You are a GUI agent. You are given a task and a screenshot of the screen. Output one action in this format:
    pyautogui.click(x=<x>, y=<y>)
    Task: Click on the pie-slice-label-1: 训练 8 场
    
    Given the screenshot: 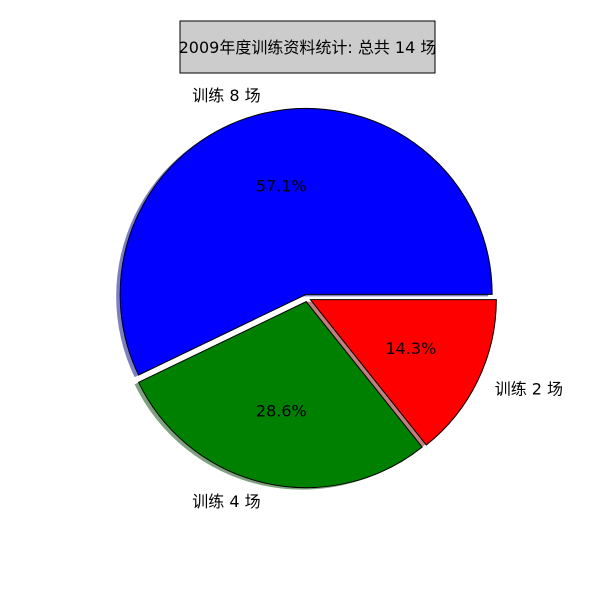 What is the action you would take?
    pyautogui.click(x=226, y=95)
    